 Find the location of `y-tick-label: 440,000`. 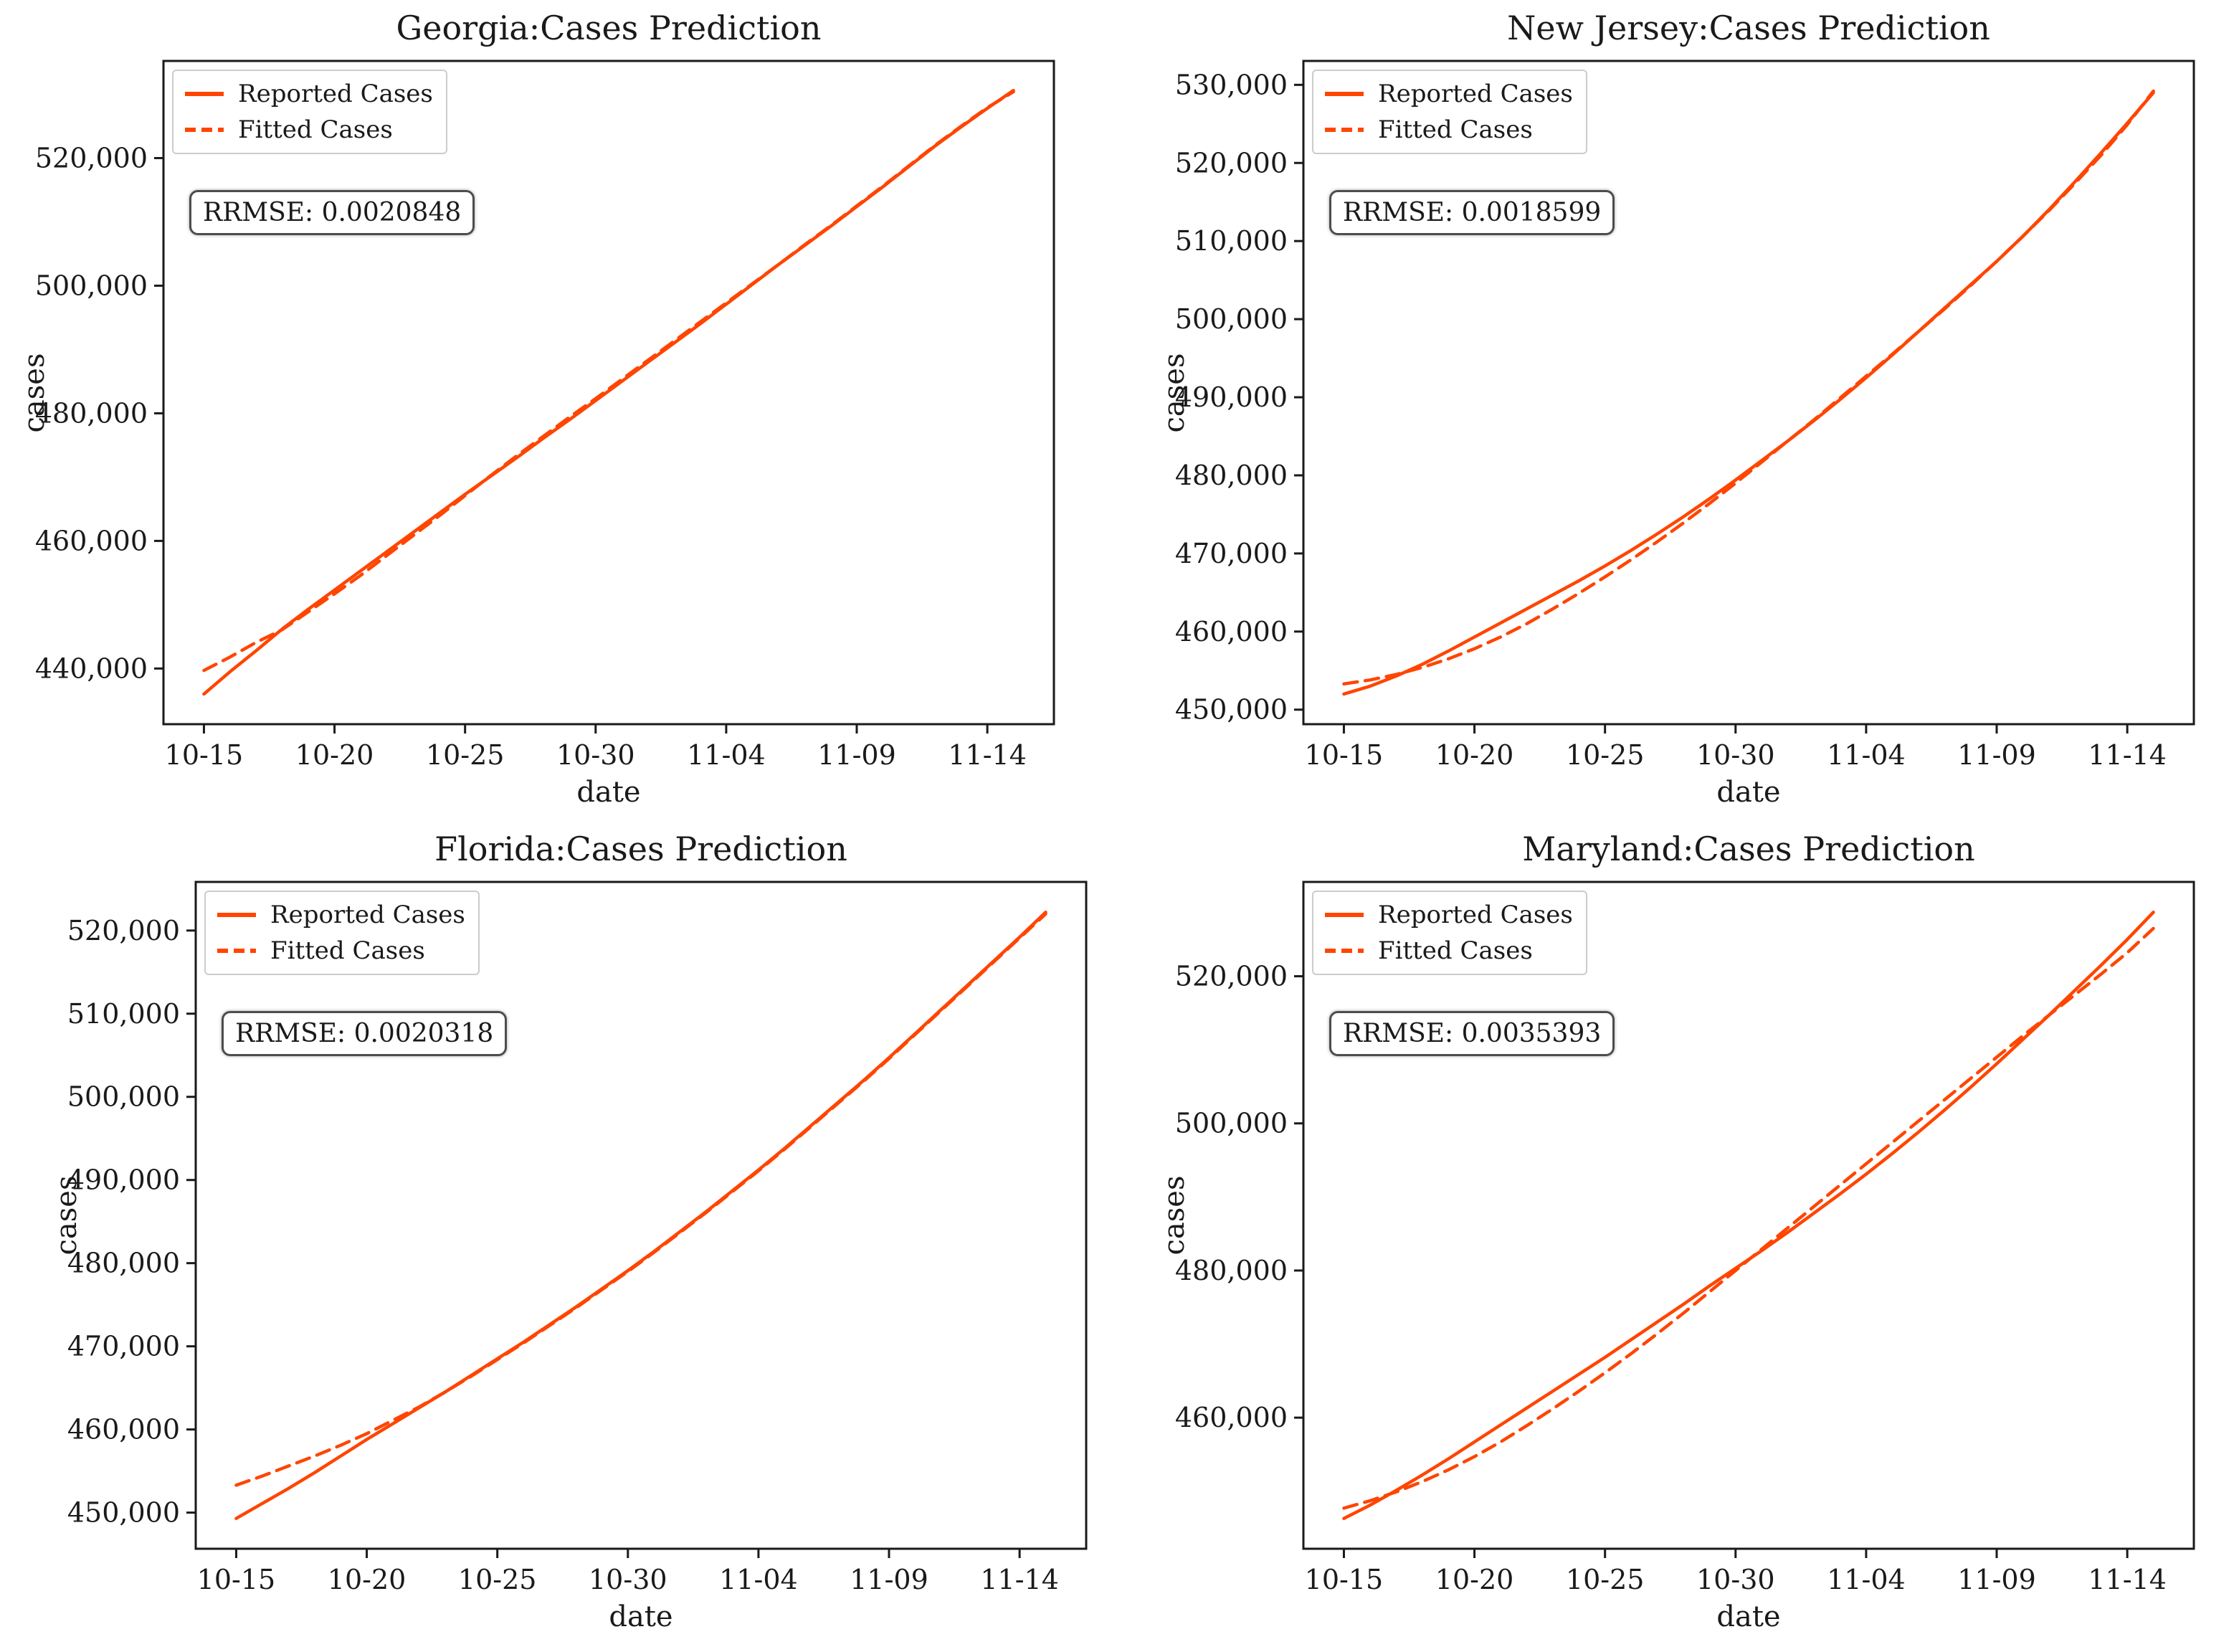

y-tick-label: 440,000 is located at coordinates (91, 668).